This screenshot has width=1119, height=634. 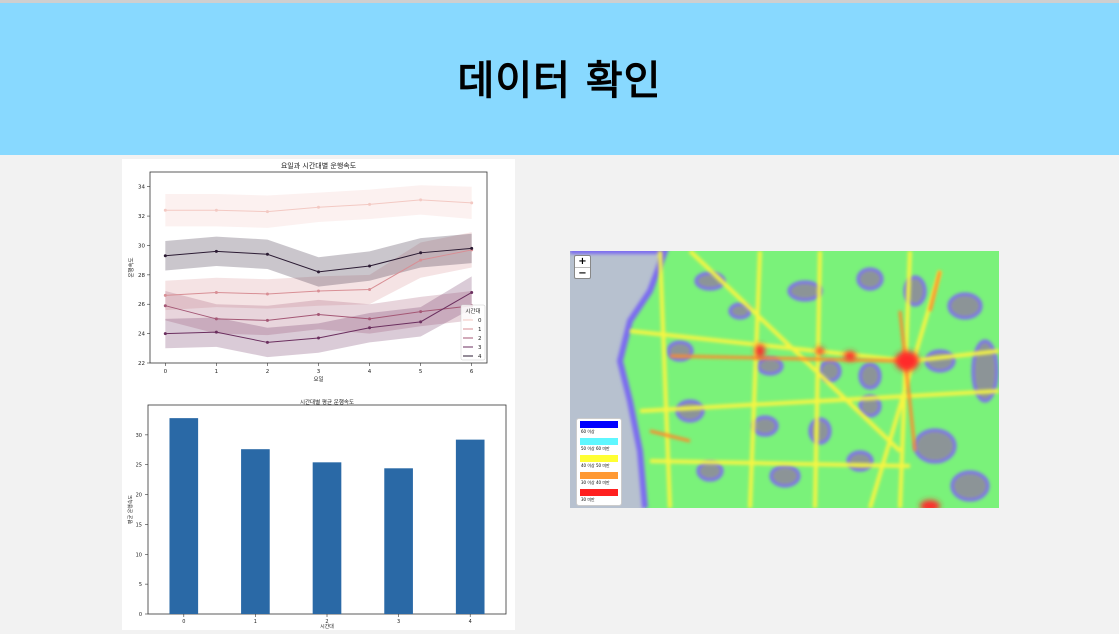 What do you see at coordinates (582, 273) in the screenshot?
I see `zoom-out-button: −` at bounding box center [582, 273].